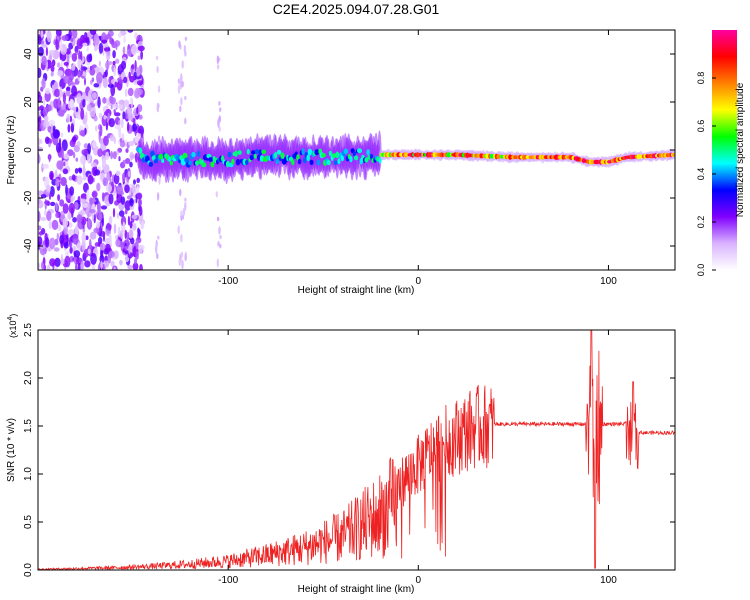 This screenshot has height=600, width=750. I want to click on colorbar-tick-label: 0.2, so click(701, 222).